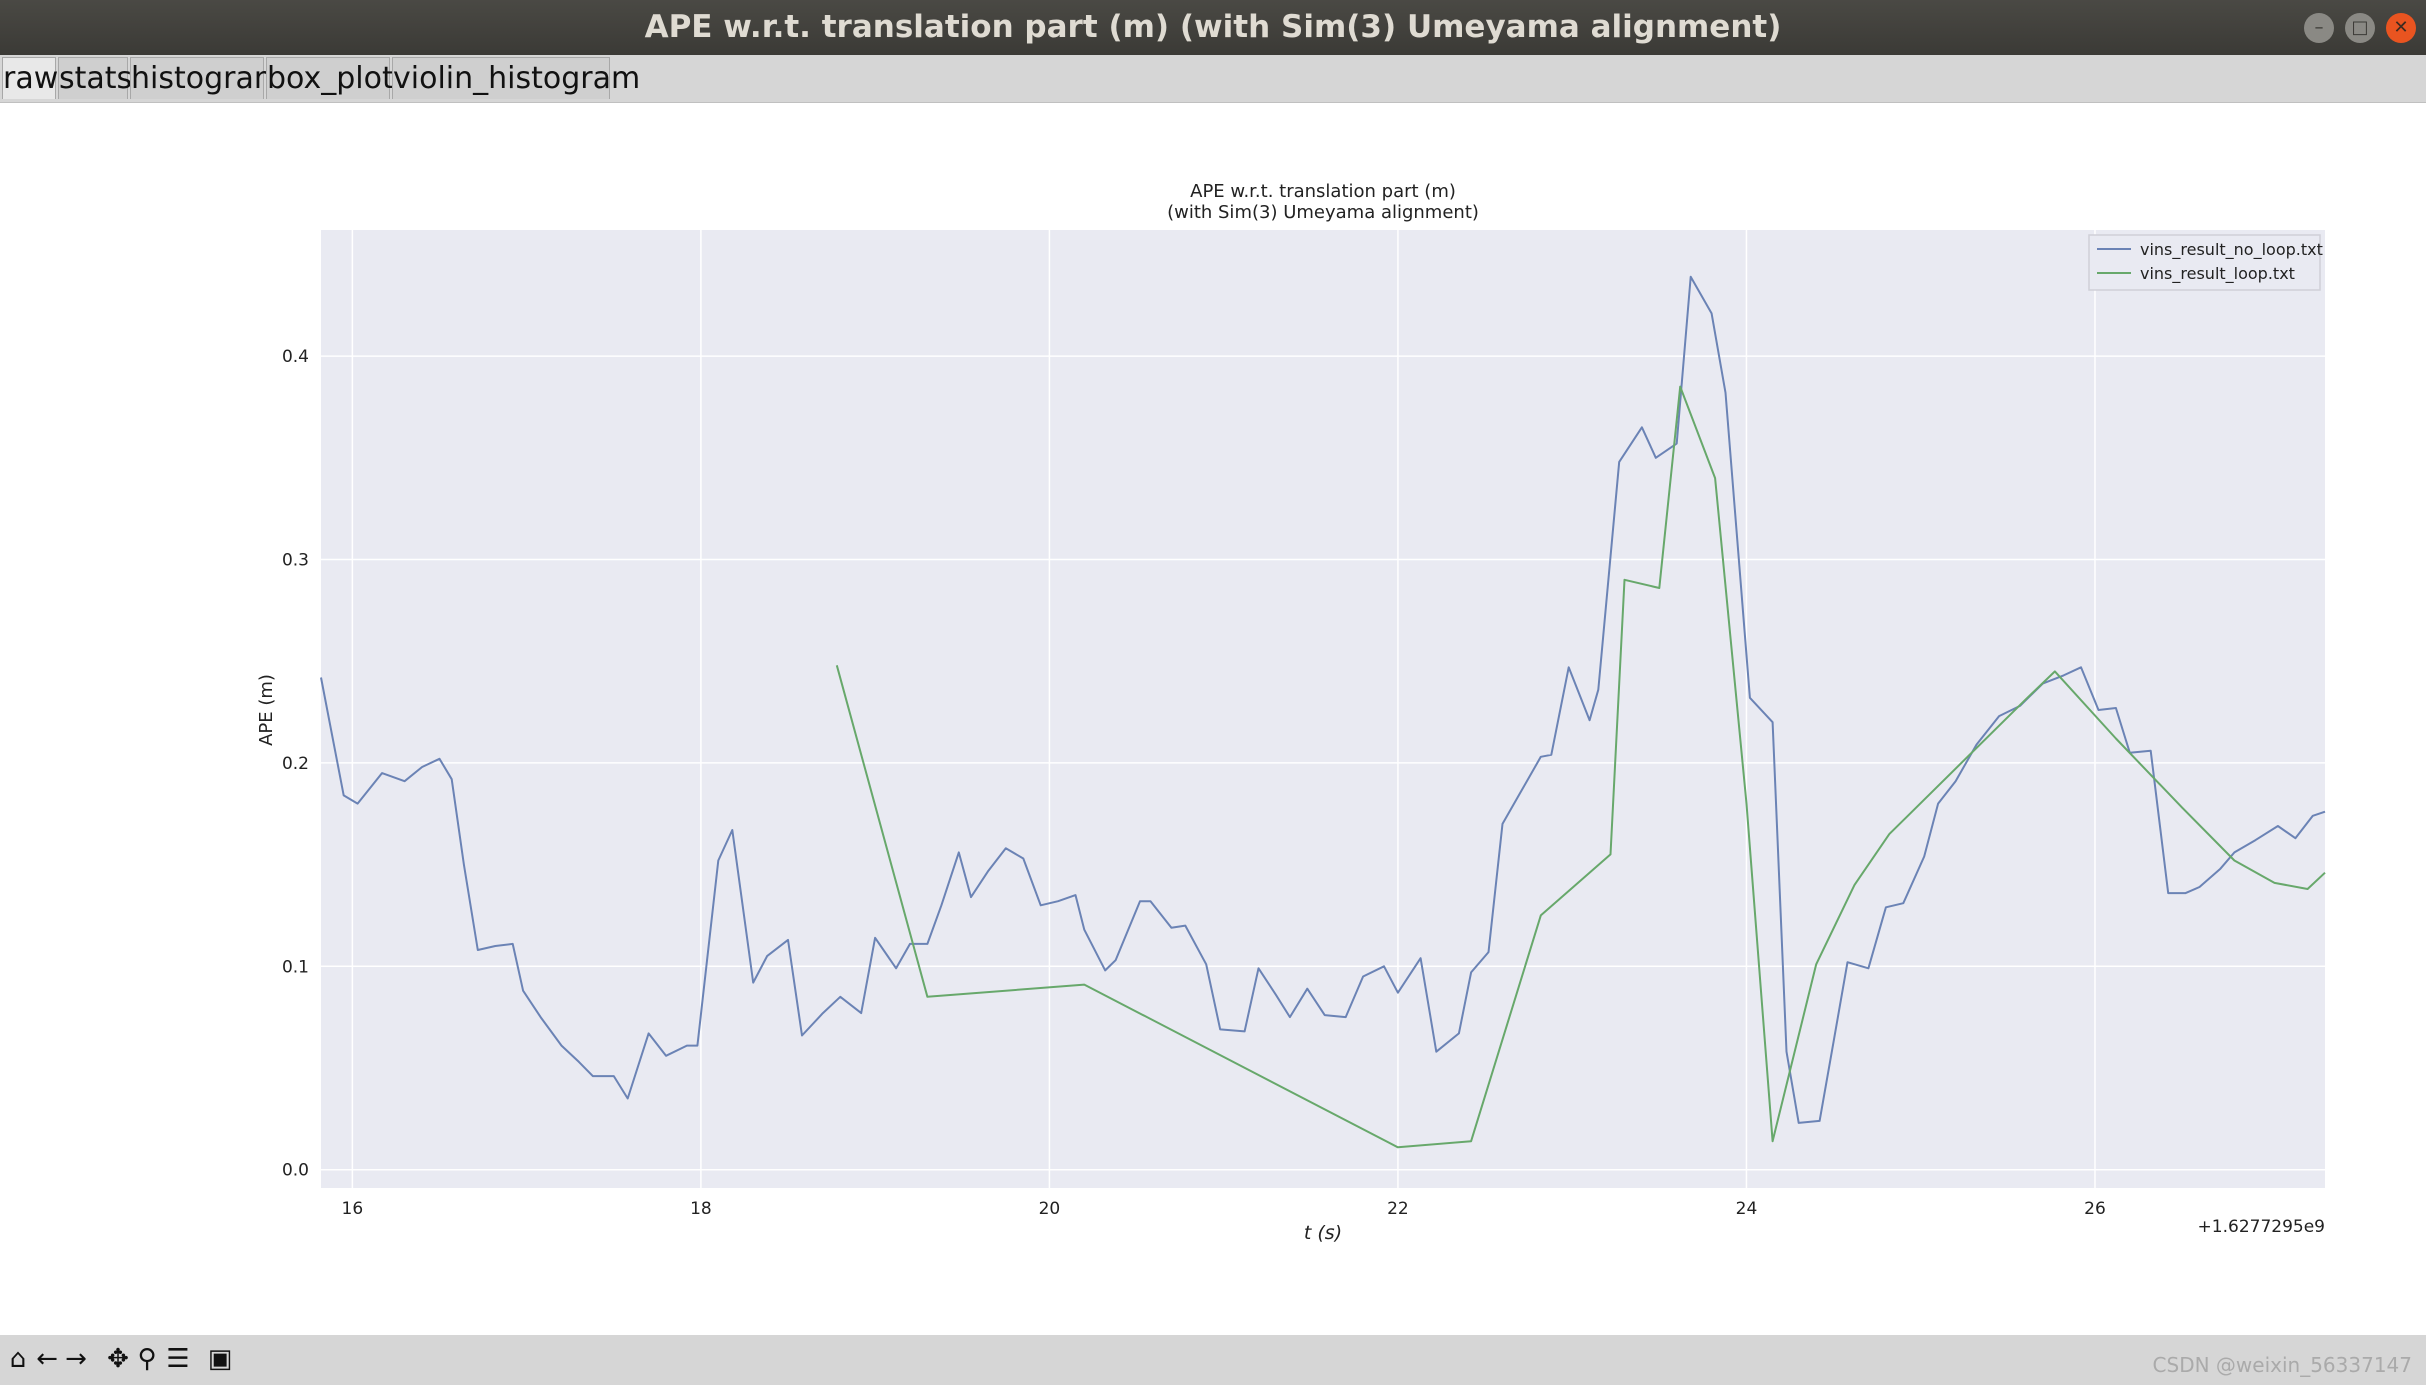 The image size is (2426, 1385). What do you see at coordinates (1323, 1233) in the screenshot?
I see `x-axis-label: t (s)` at bounding box center [1323, 1233].